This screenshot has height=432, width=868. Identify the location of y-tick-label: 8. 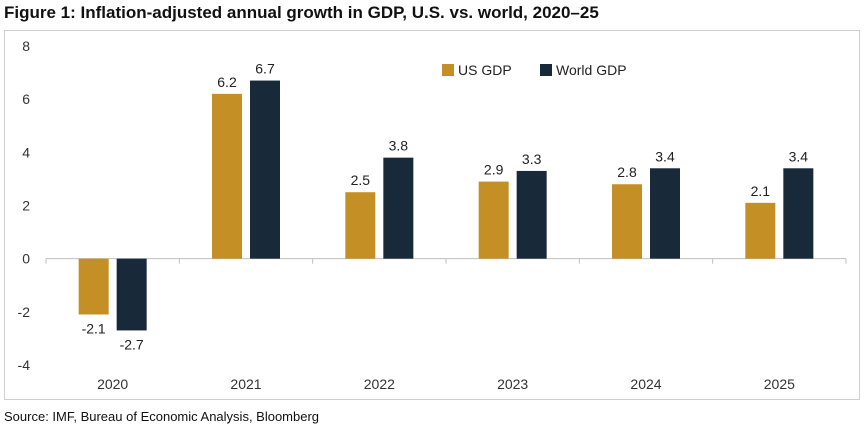
(26, 46).